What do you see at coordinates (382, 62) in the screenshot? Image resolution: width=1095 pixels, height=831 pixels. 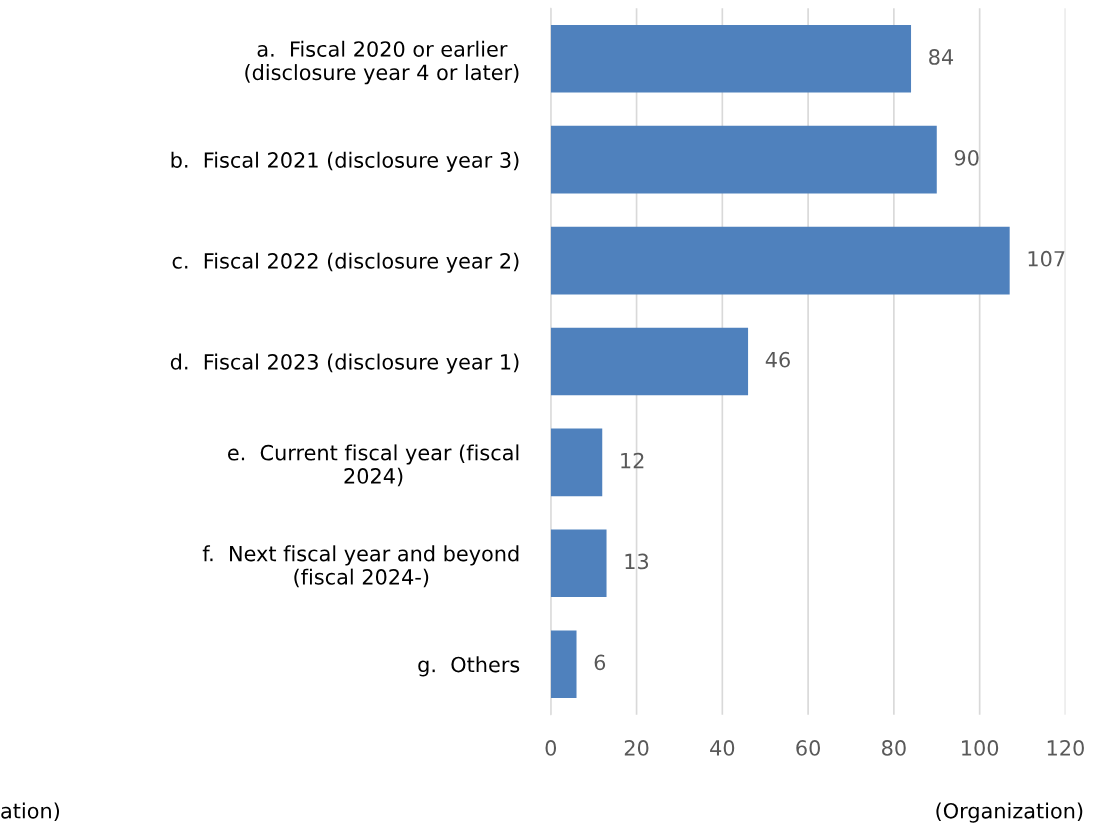 I see `y-tick-label: a. Fiscal 2020 or earlier (disclosure year 4 or later)` at bounding box center [382, 62].